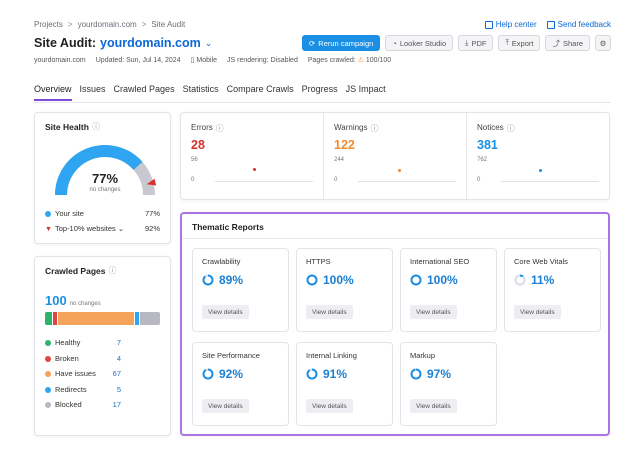 This screenshot has width=639, height=454. I want to click on report-internal-linking: Internal Linking 91% View details, so click(344, 384).